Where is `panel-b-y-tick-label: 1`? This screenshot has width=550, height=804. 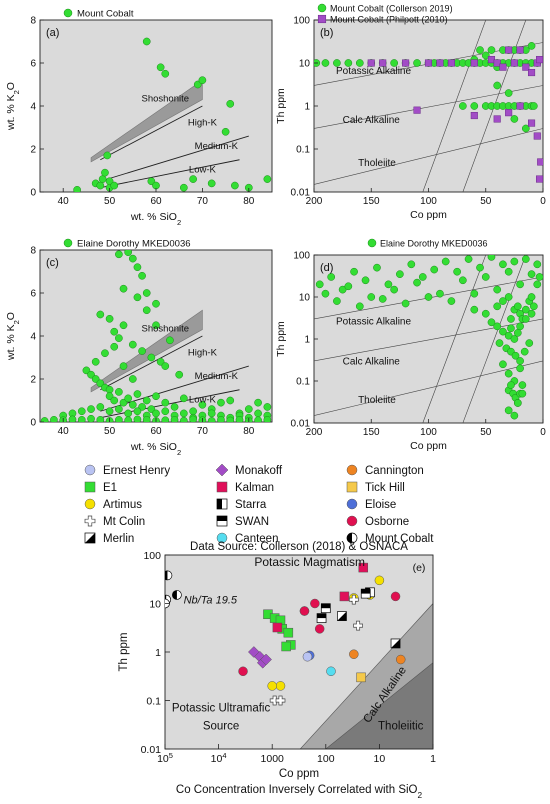
panel-b-y-tick-label: 1 is located at coordinates (307, 107).